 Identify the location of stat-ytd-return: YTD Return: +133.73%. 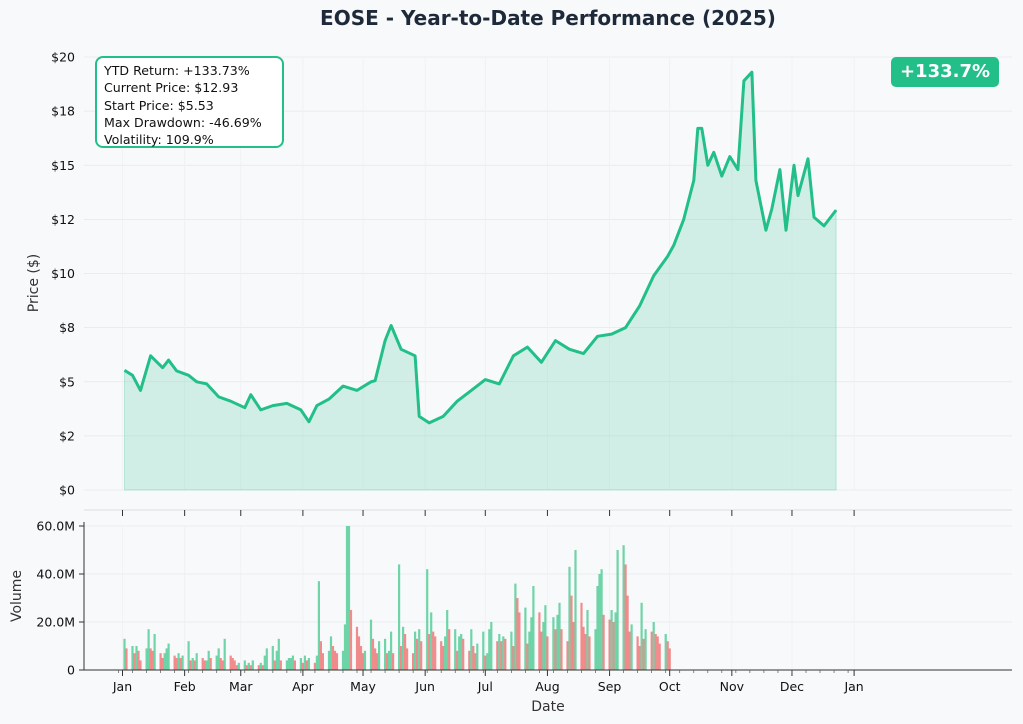
(177, 70).